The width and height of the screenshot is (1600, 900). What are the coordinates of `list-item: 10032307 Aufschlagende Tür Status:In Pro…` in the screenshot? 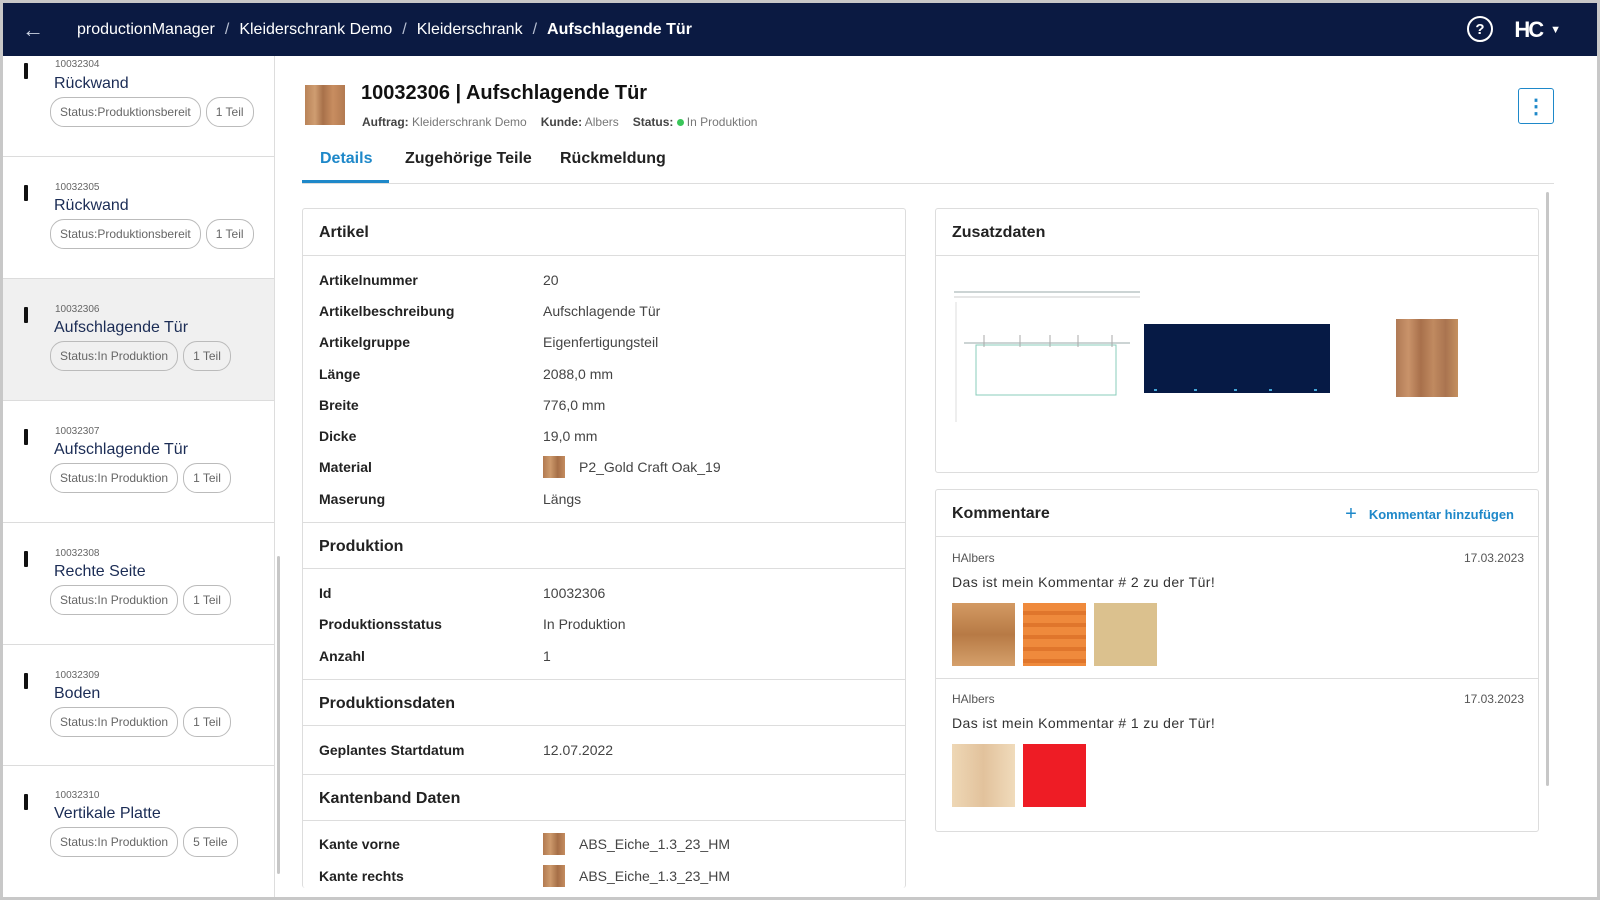 It's located at (138, 462).